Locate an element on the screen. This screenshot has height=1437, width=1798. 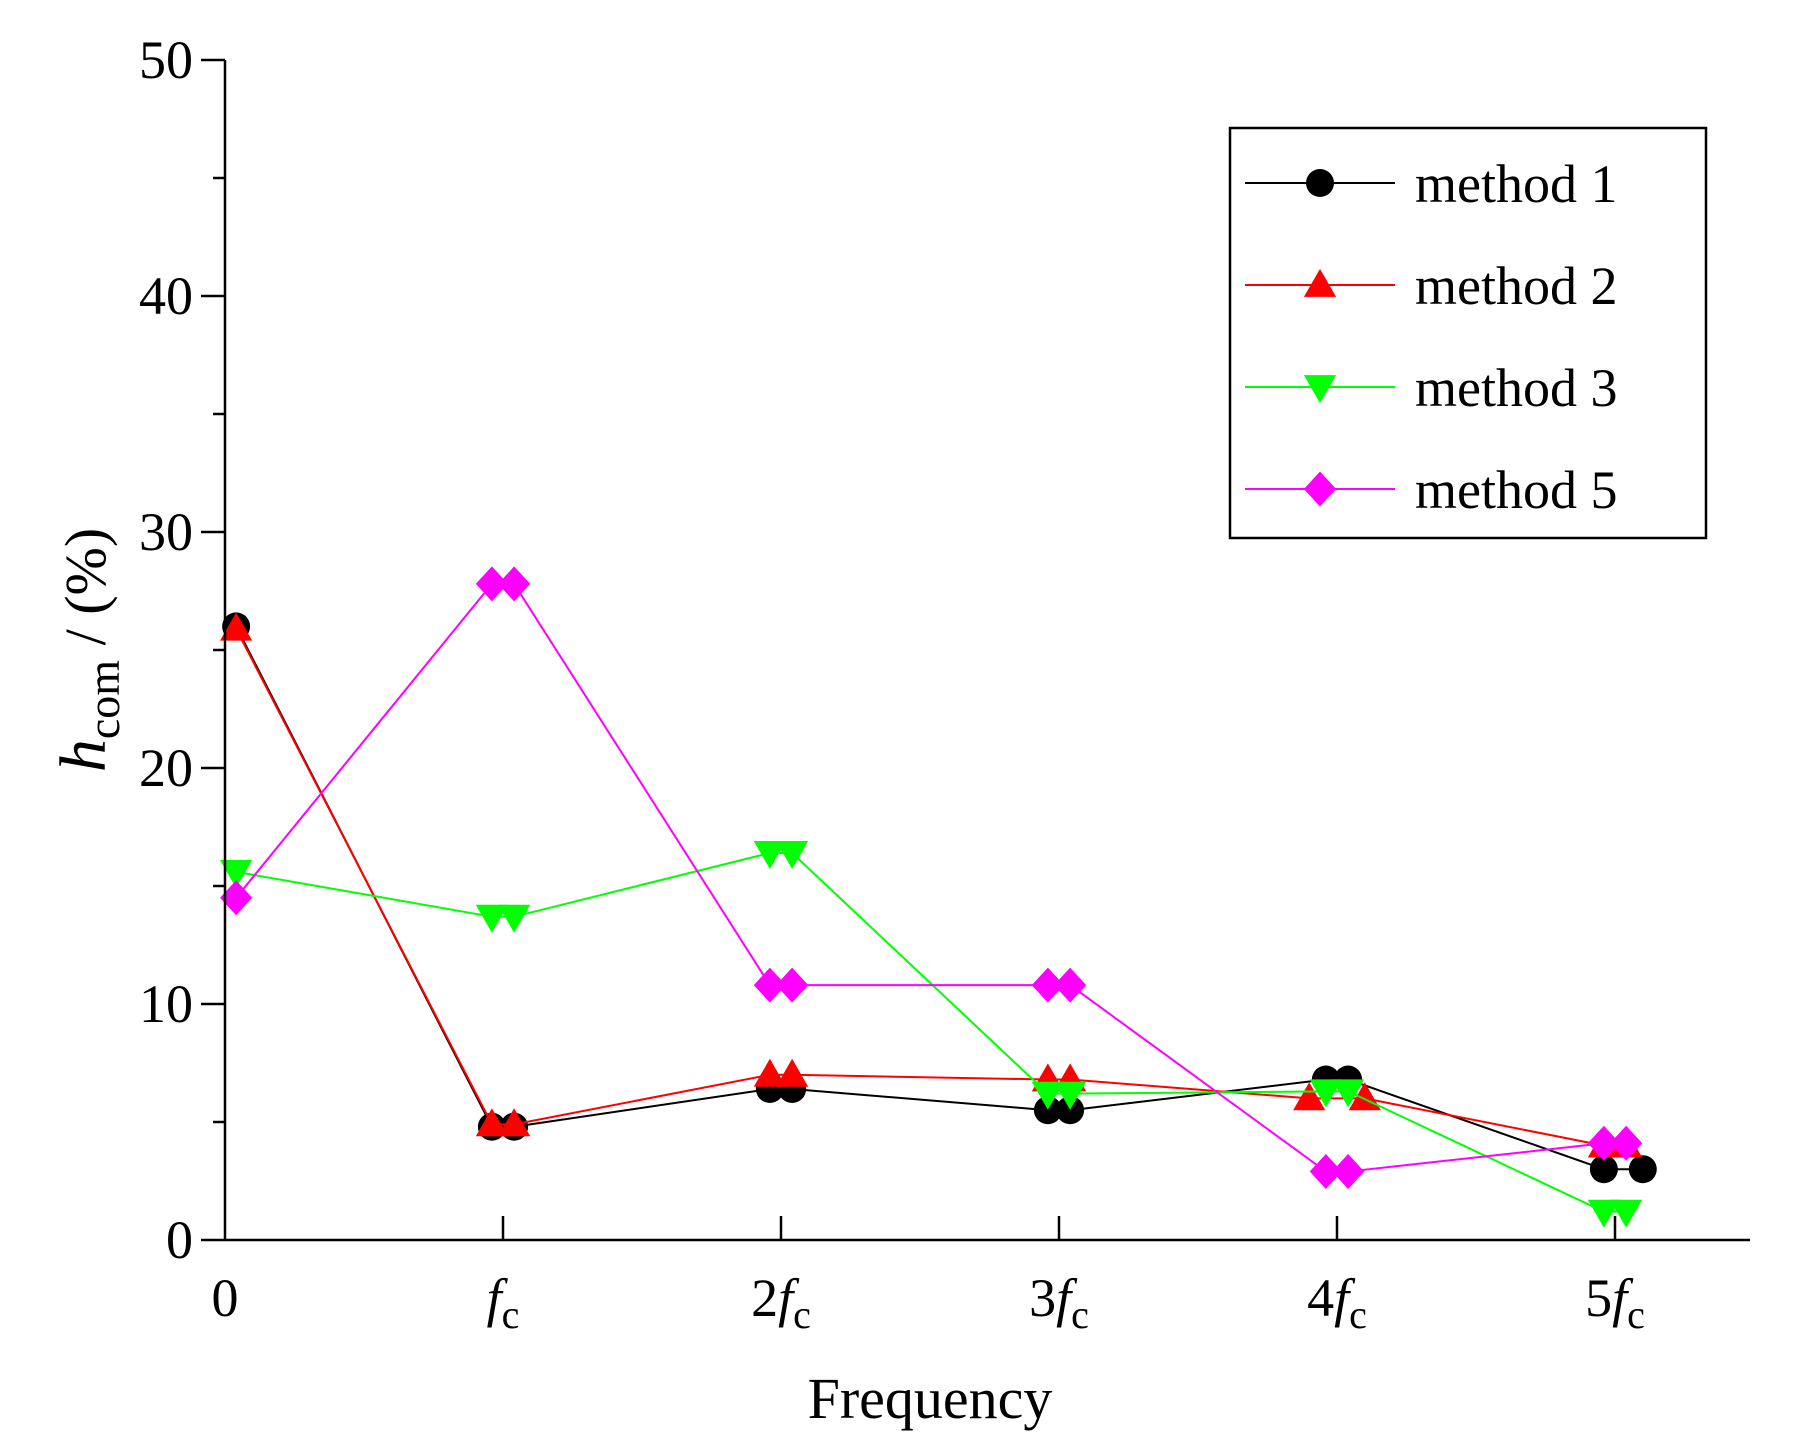
legend-label: method 1 is located at coordinates (1516, 184).